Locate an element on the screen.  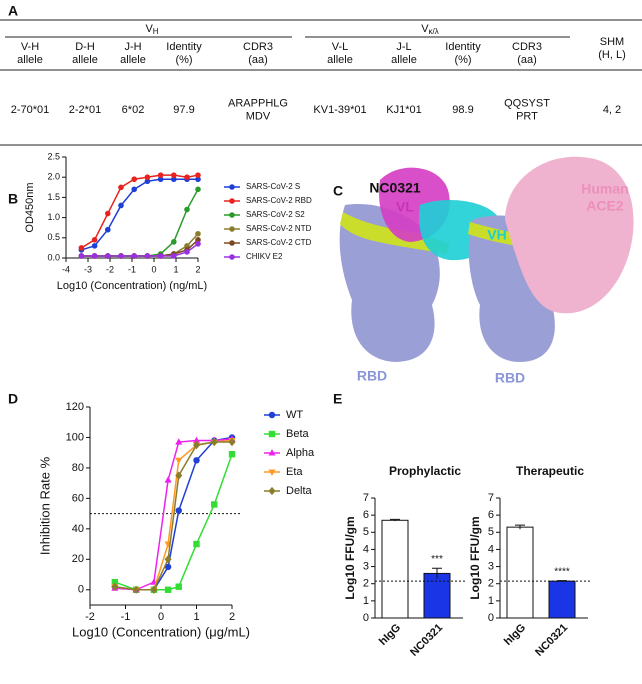
legend-label: SARS-CoV-2 S is located at coordinates (273, 186).